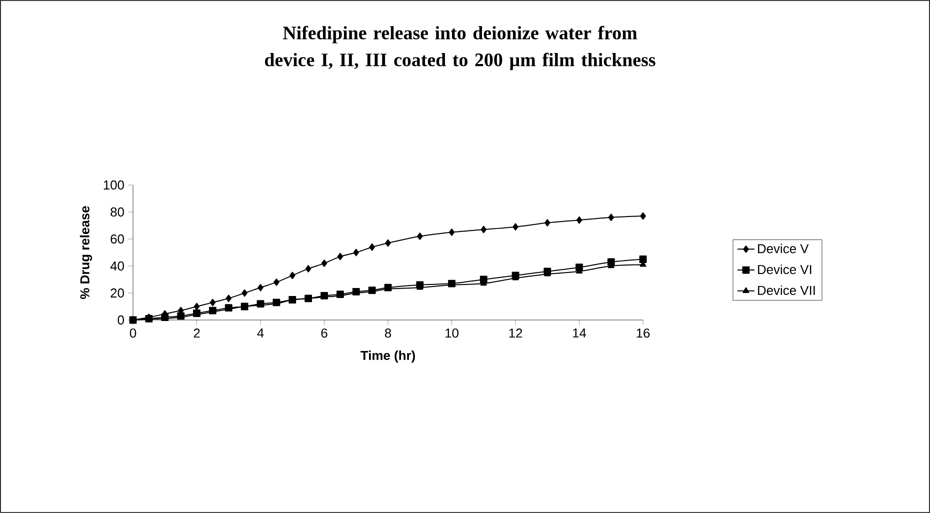  I want to click on y-tick-label: 0, so click(121, 320).